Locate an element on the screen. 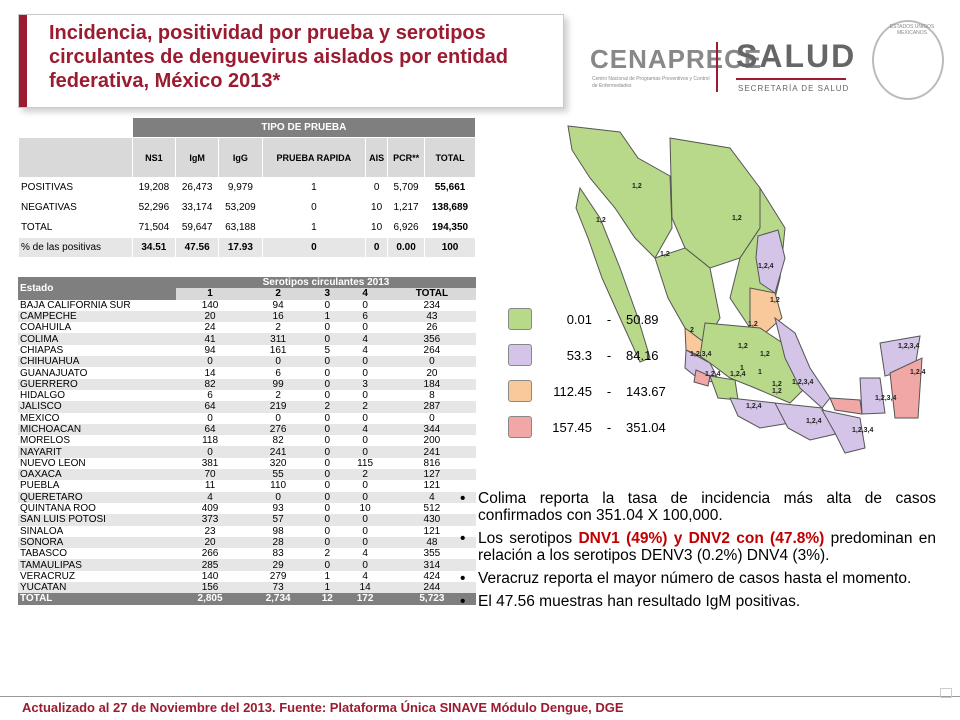 The height and width of the screenshot is (720, 960). test-cell: 19,208 is located at coordinates (154, 187).